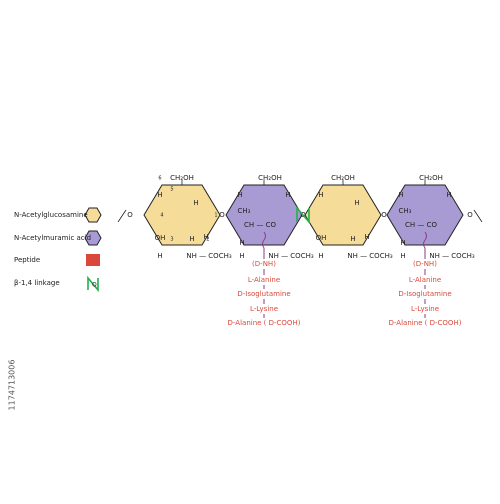  I want to click on stock-id: 1174713006, so click(12, 385).